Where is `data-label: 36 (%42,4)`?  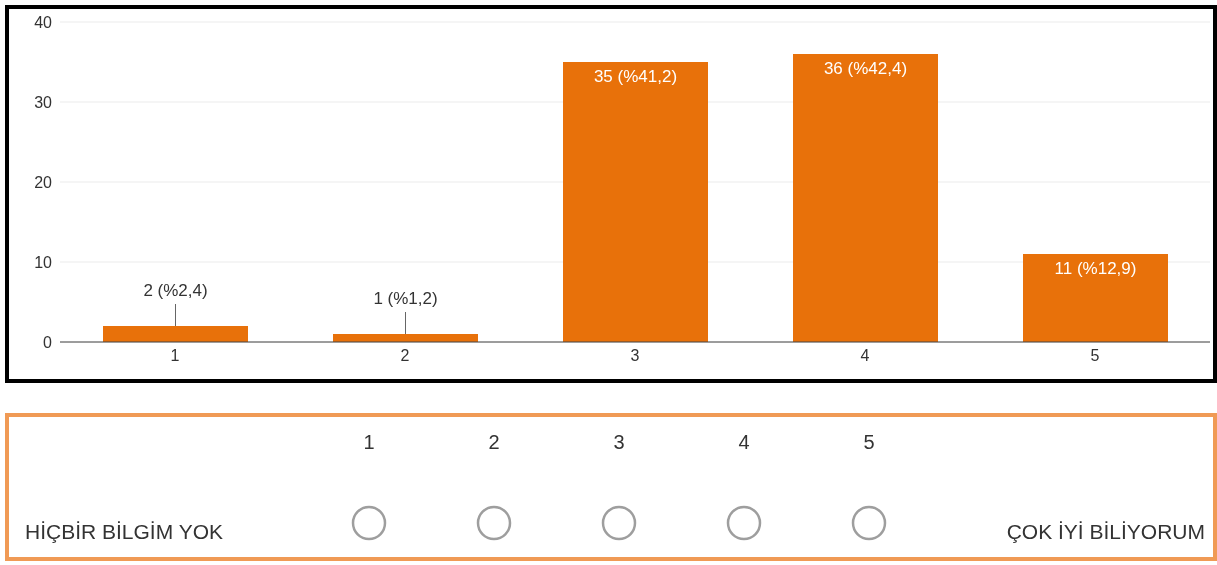
data-label: 36 (%42,4) is located at coordinates (865, 68).